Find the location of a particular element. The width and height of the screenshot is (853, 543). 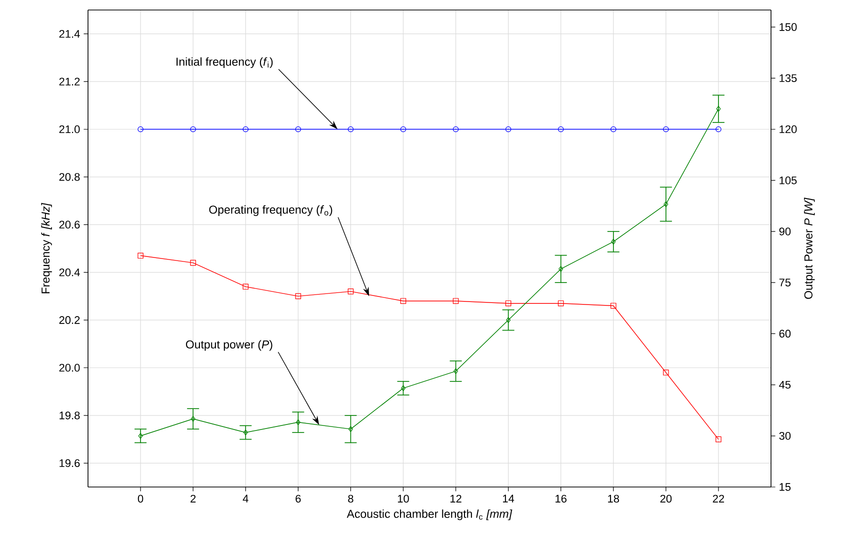

y2-tick-label: 105 is located at coordinates (788, 180).